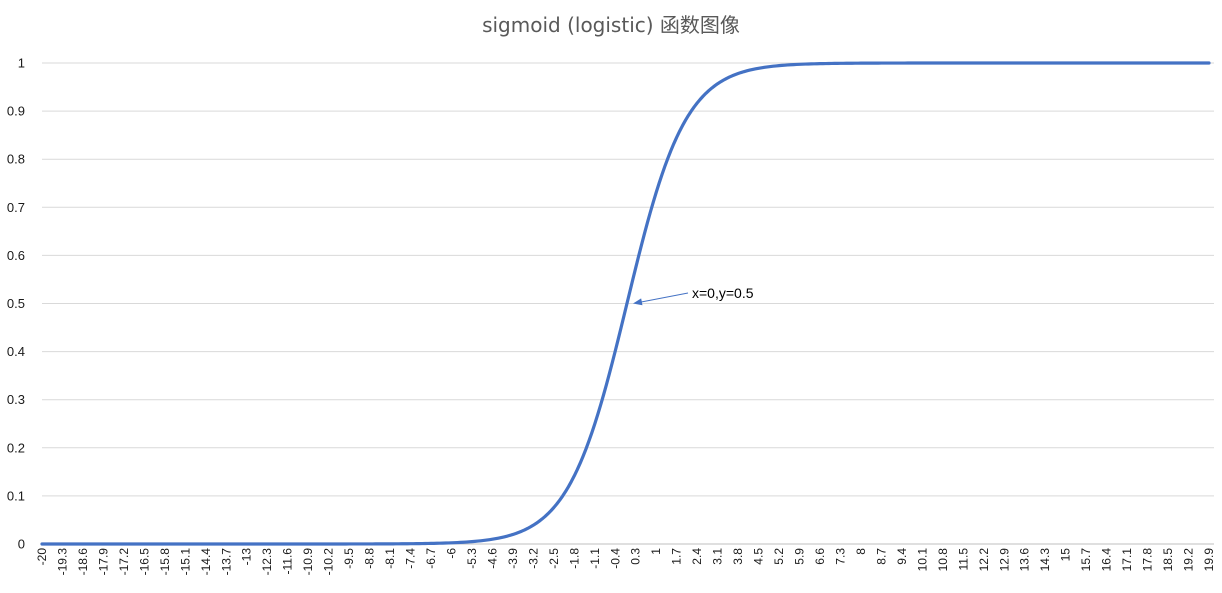  What do you see at coordinates (963, 559) in the screenshot?
I see `x-tick-label: 11.5` at bounding box center [963, 559].